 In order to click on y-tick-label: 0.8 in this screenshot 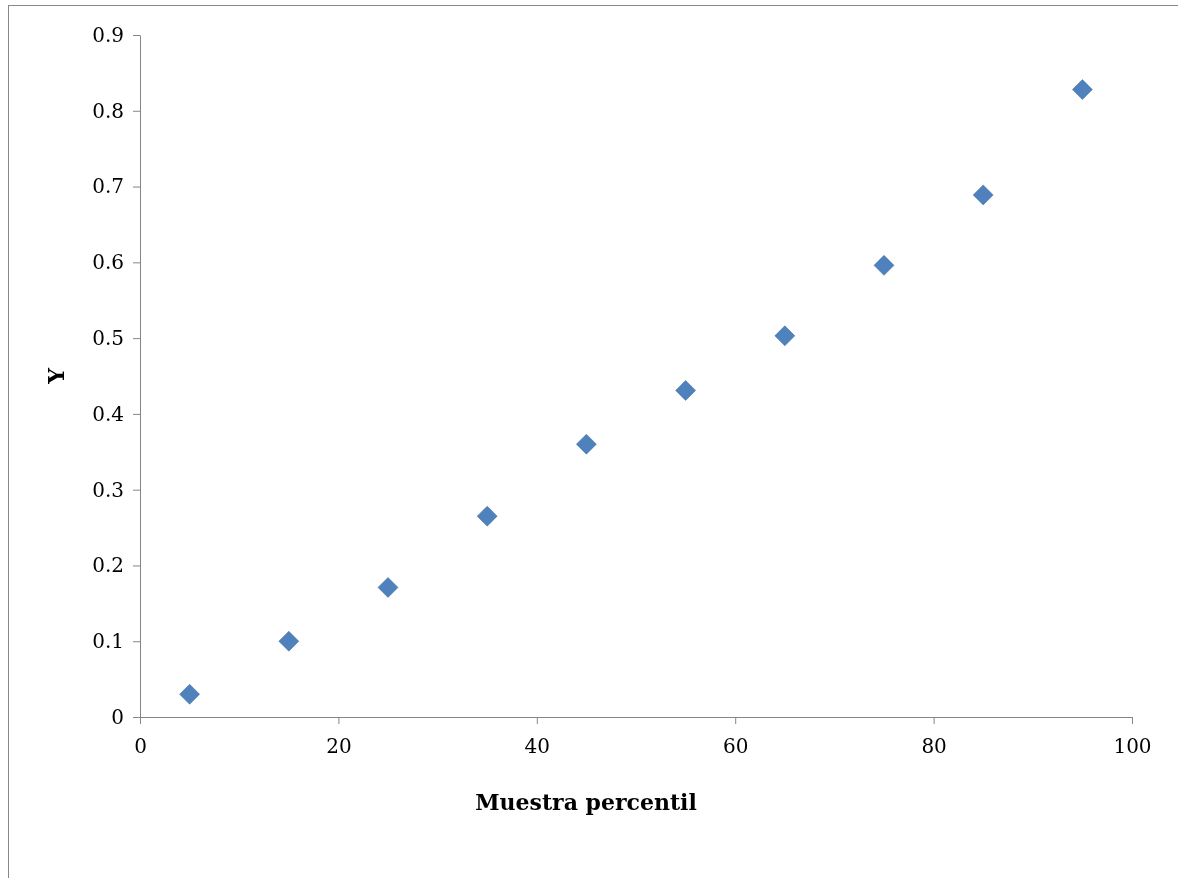, I will do `click(108, 110)`.